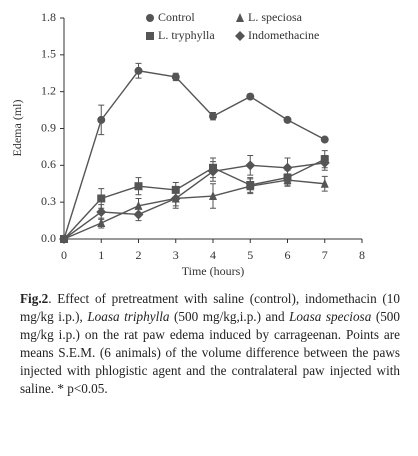 This screenshot has width=418, height=456. Describe the element at coordinates (213, 271) in the screenshot. I see `x-axis-label: Time (hours)` at that location.